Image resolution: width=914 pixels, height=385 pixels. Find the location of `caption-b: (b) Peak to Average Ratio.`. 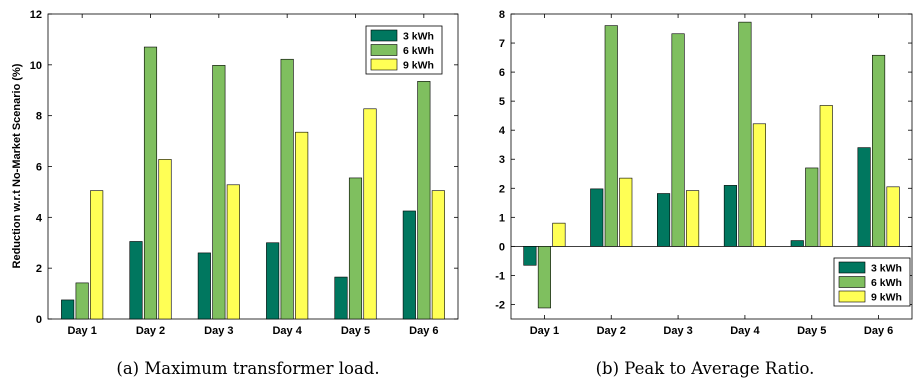

caption-b: (b) Peak to Average Ratio. is located at coordinates (705, 368).